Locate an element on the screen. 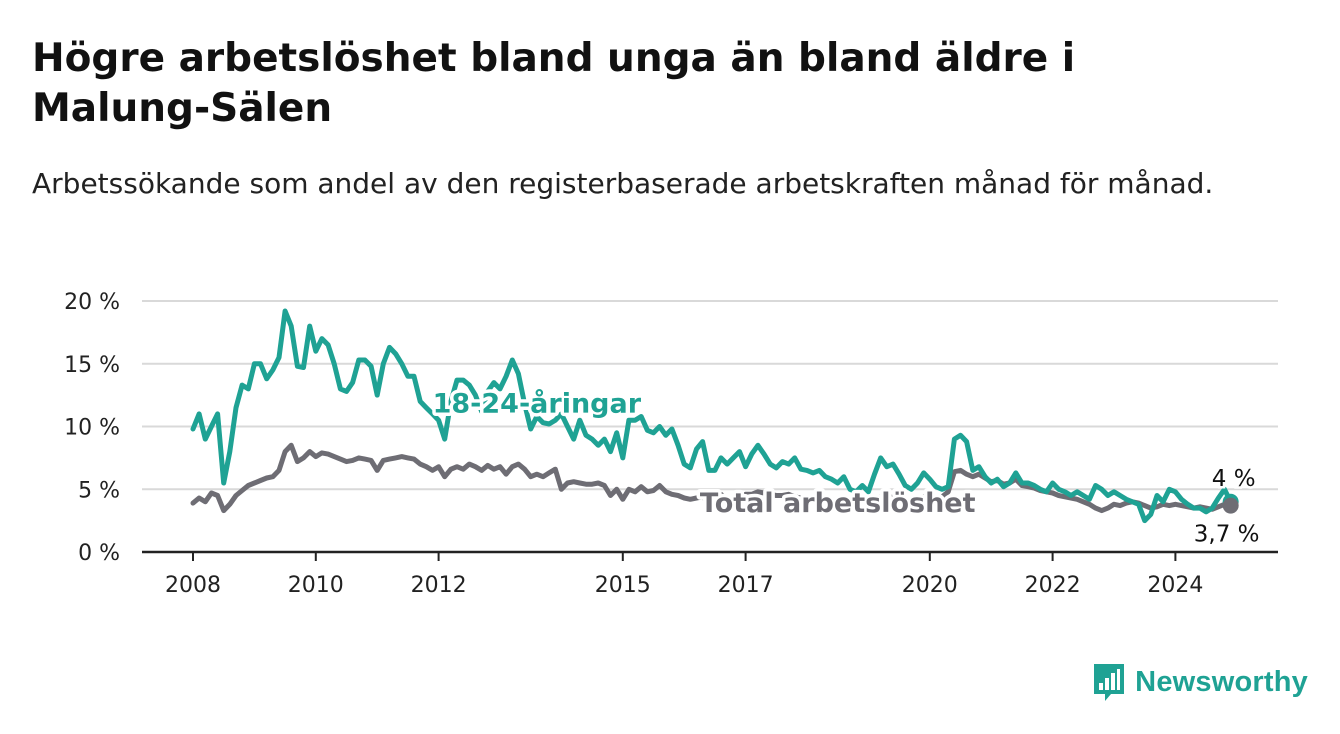 Image resolution: width=1340 pixels, height=734 pixels. series-label-youth: 18-24-åringar is located at coordinates (537, 404).